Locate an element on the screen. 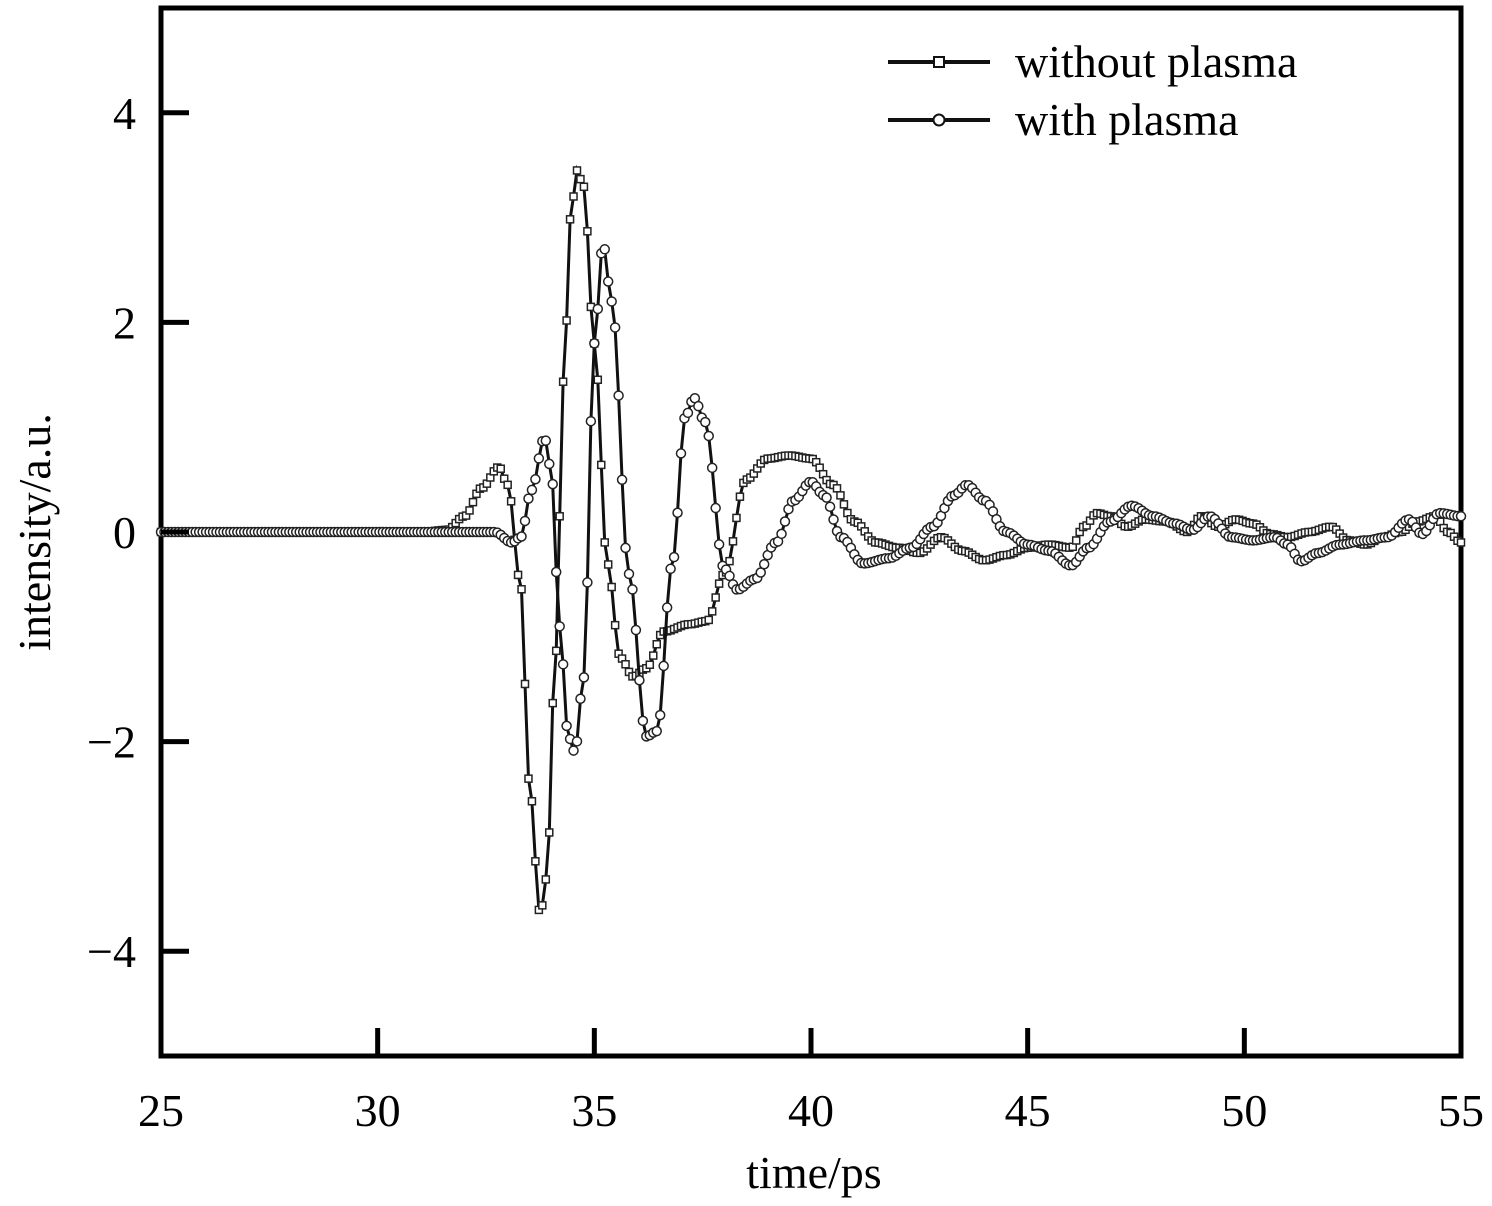 The height and width of the screenshot is (1206, 1492). legend-marker-square is located at coordinates (939, 62).